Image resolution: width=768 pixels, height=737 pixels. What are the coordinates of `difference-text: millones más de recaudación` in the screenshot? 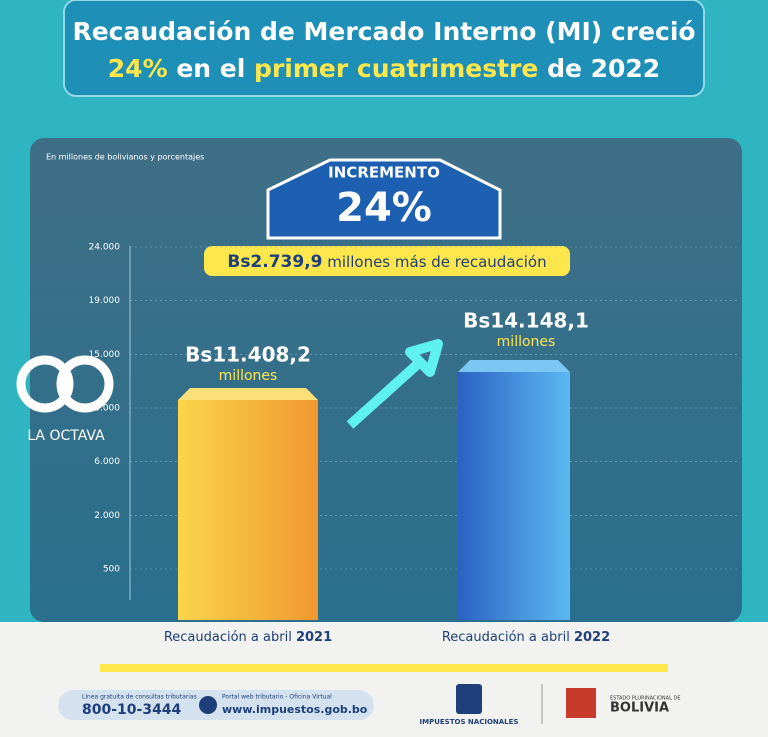 It's located at (436, 262).